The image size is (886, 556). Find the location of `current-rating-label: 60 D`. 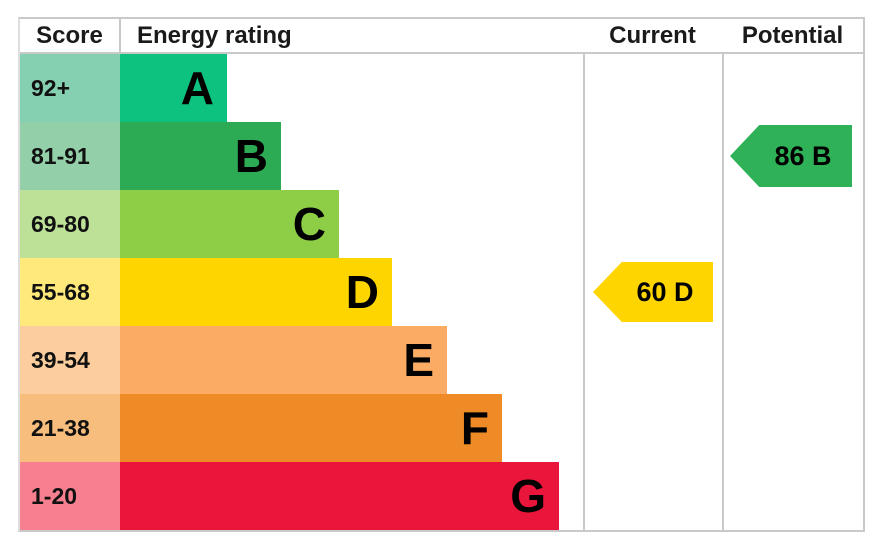

current-rating-label: 60 D is located at coordinates (665, 291).